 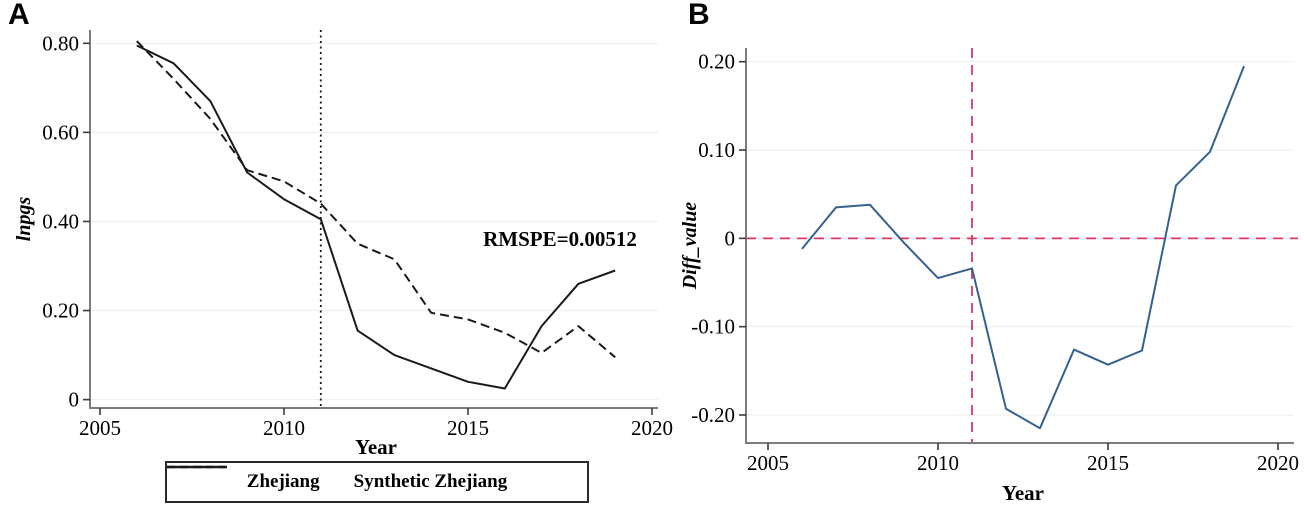 What do you see at coordinates (243, 479) in the screenshot?
I see `legend-entry-zhejiang: Zhejiang` at bounding box center [243, 479].